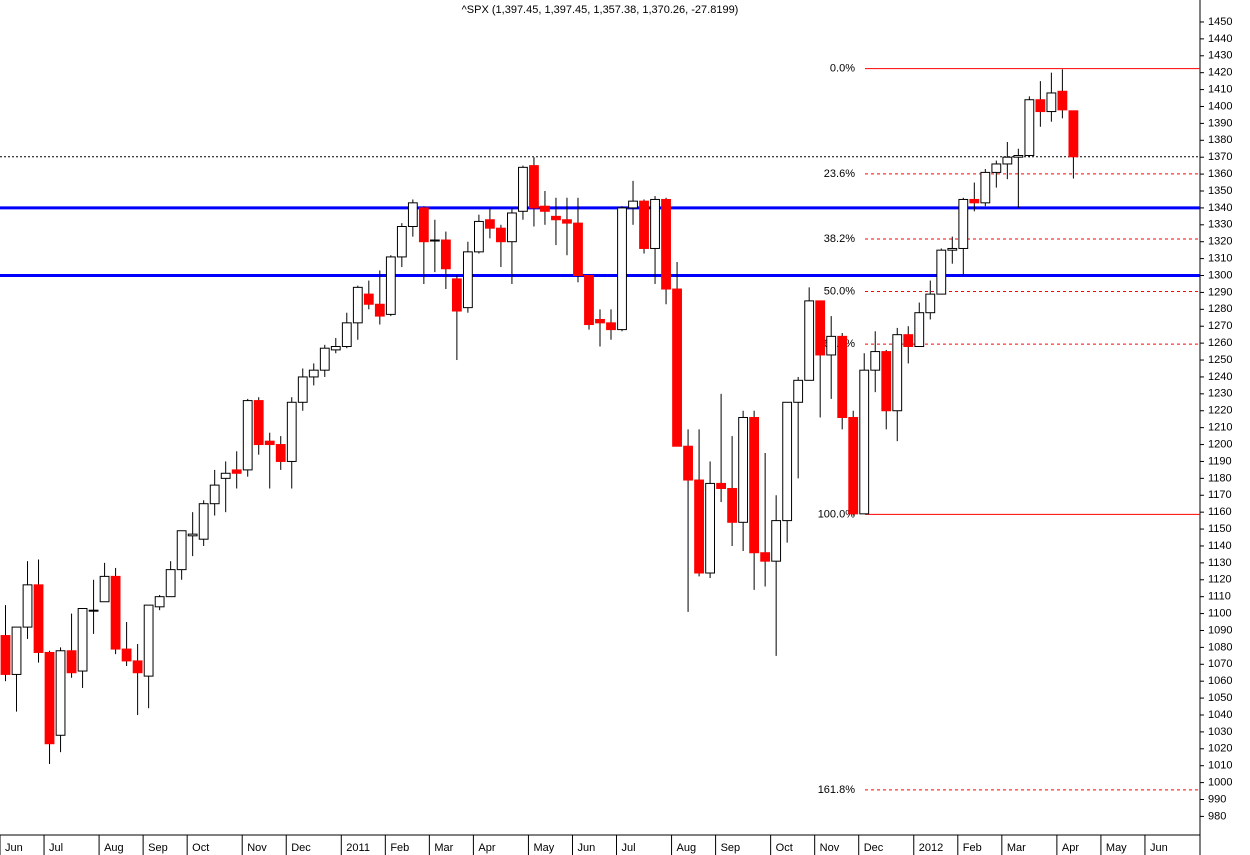 Image resolution: width=1250 pixels, height=855 pixels. I want to click on fib-label: 38.2%, so click(839, 239).